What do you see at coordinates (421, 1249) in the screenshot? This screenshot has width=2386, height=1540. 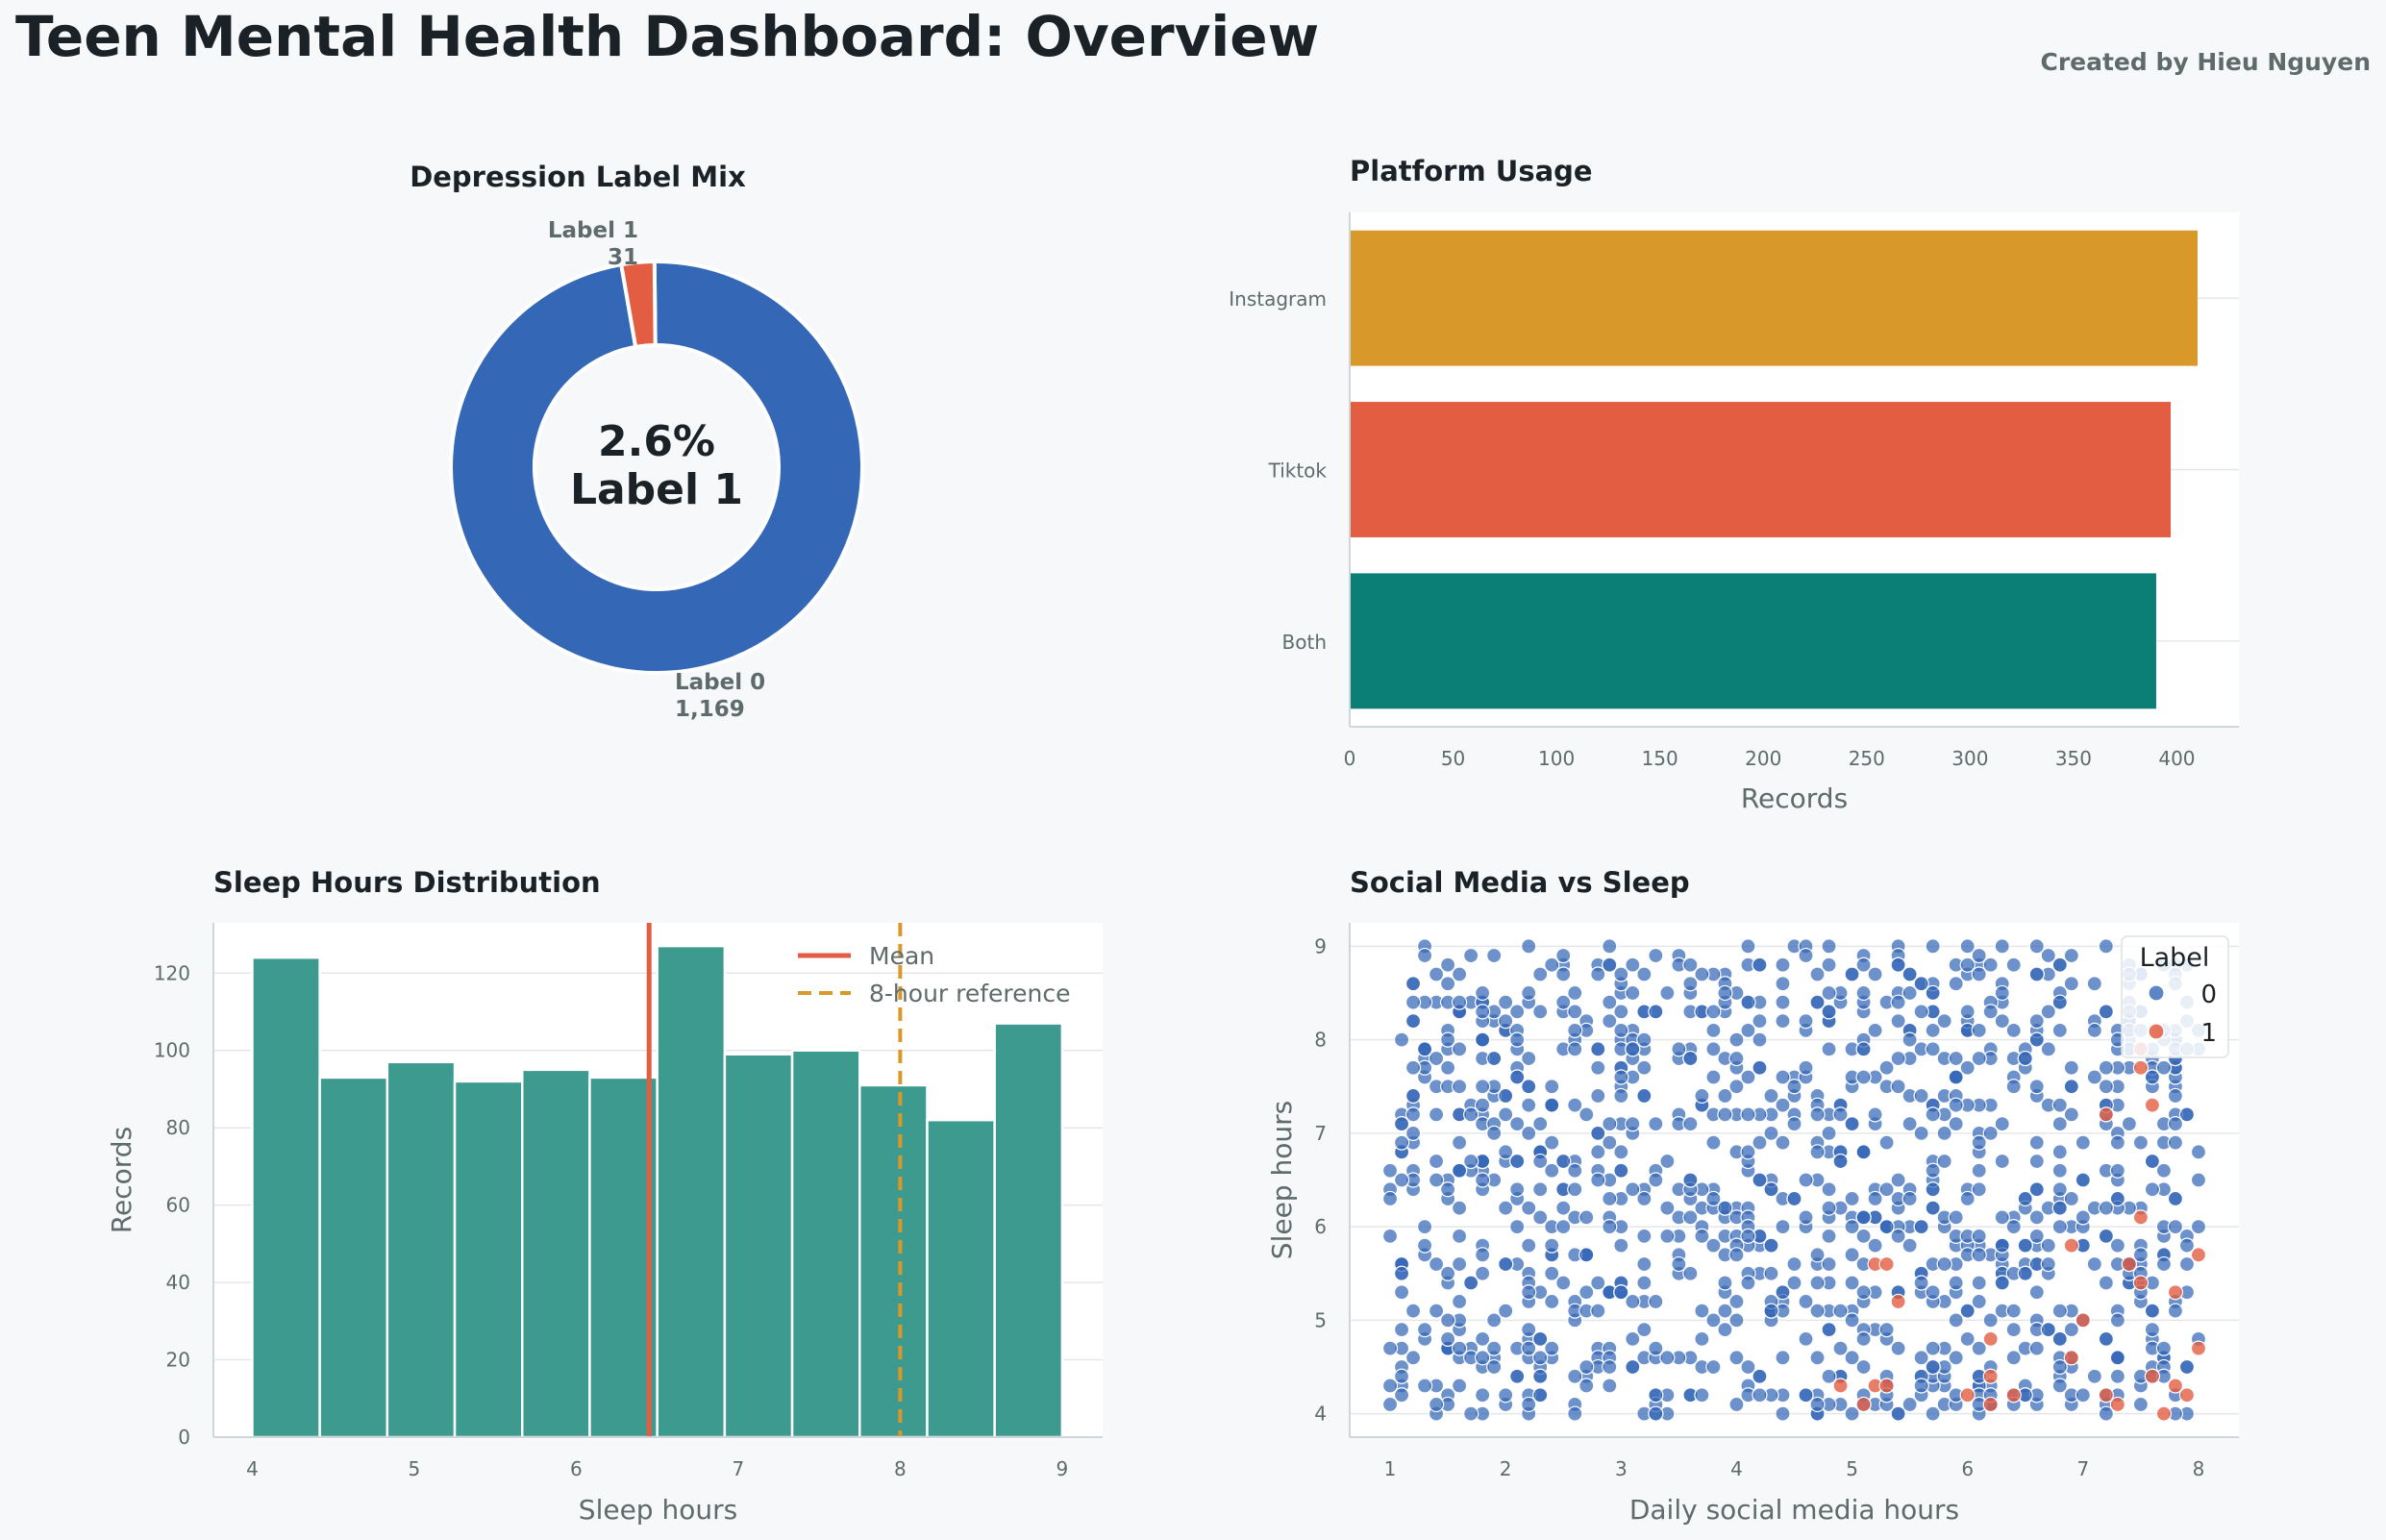 I see `histogram-bar` at bounding box center [421, 1249].